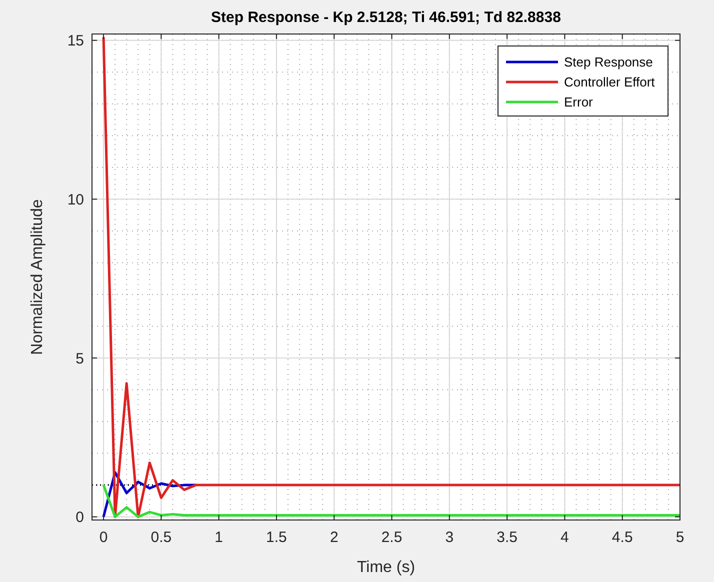 The image size is (714, 582). Describe the element at coordinates (608, 62) in the screenshot. I see `legend-label: Step Response` at that location.